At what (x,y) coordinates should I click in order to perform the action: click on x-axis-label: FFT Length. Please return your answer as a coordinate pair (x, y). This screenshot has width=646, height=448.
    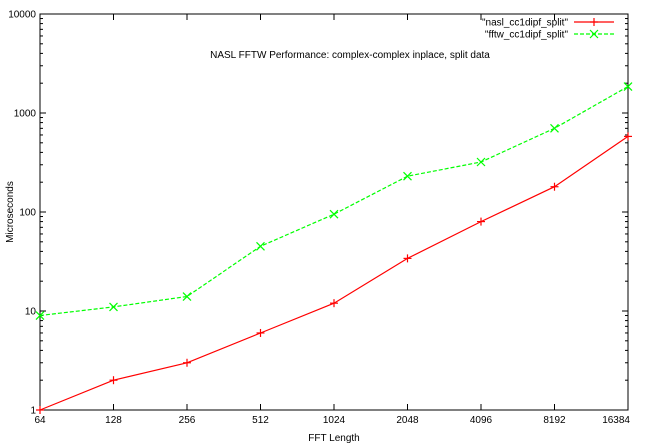
    Looking at the image, I should click on (334, 438).